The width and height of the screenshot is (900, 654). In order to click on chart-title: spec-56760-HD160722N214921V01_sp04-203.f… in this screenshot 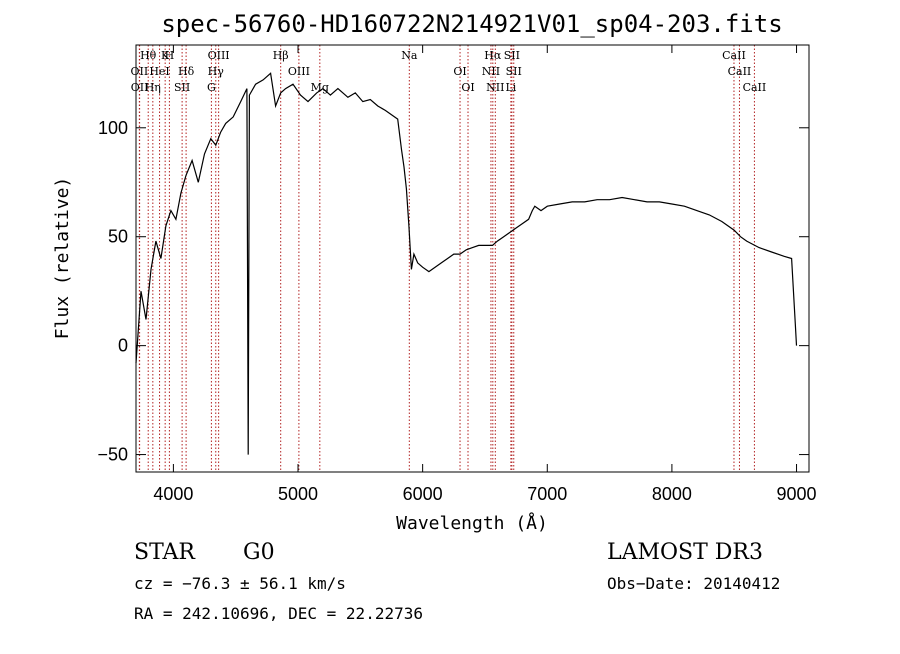, I will do `click(471, 24)`.